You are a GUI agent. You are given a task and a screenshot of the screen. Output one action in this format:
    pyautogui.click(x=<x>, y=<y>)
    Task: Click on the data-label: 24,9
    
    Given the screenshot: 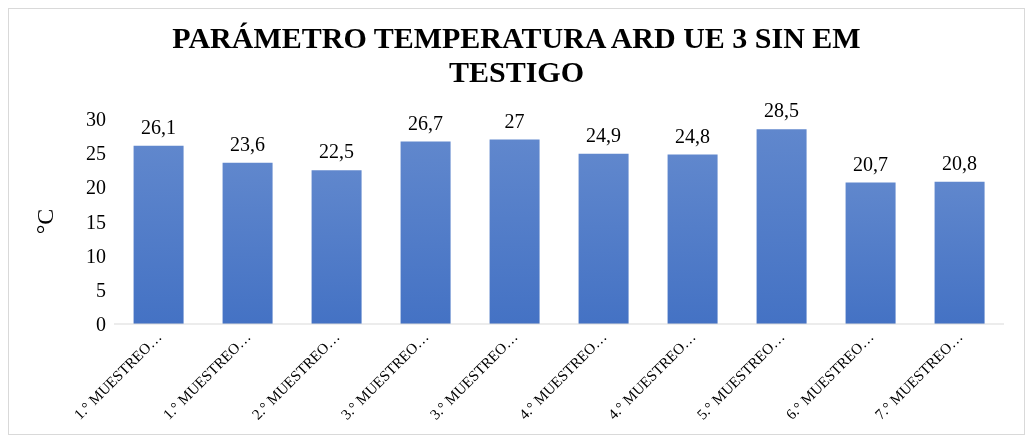 What is the action you would take?
    pyautogui.click(x=604, y=134)
    